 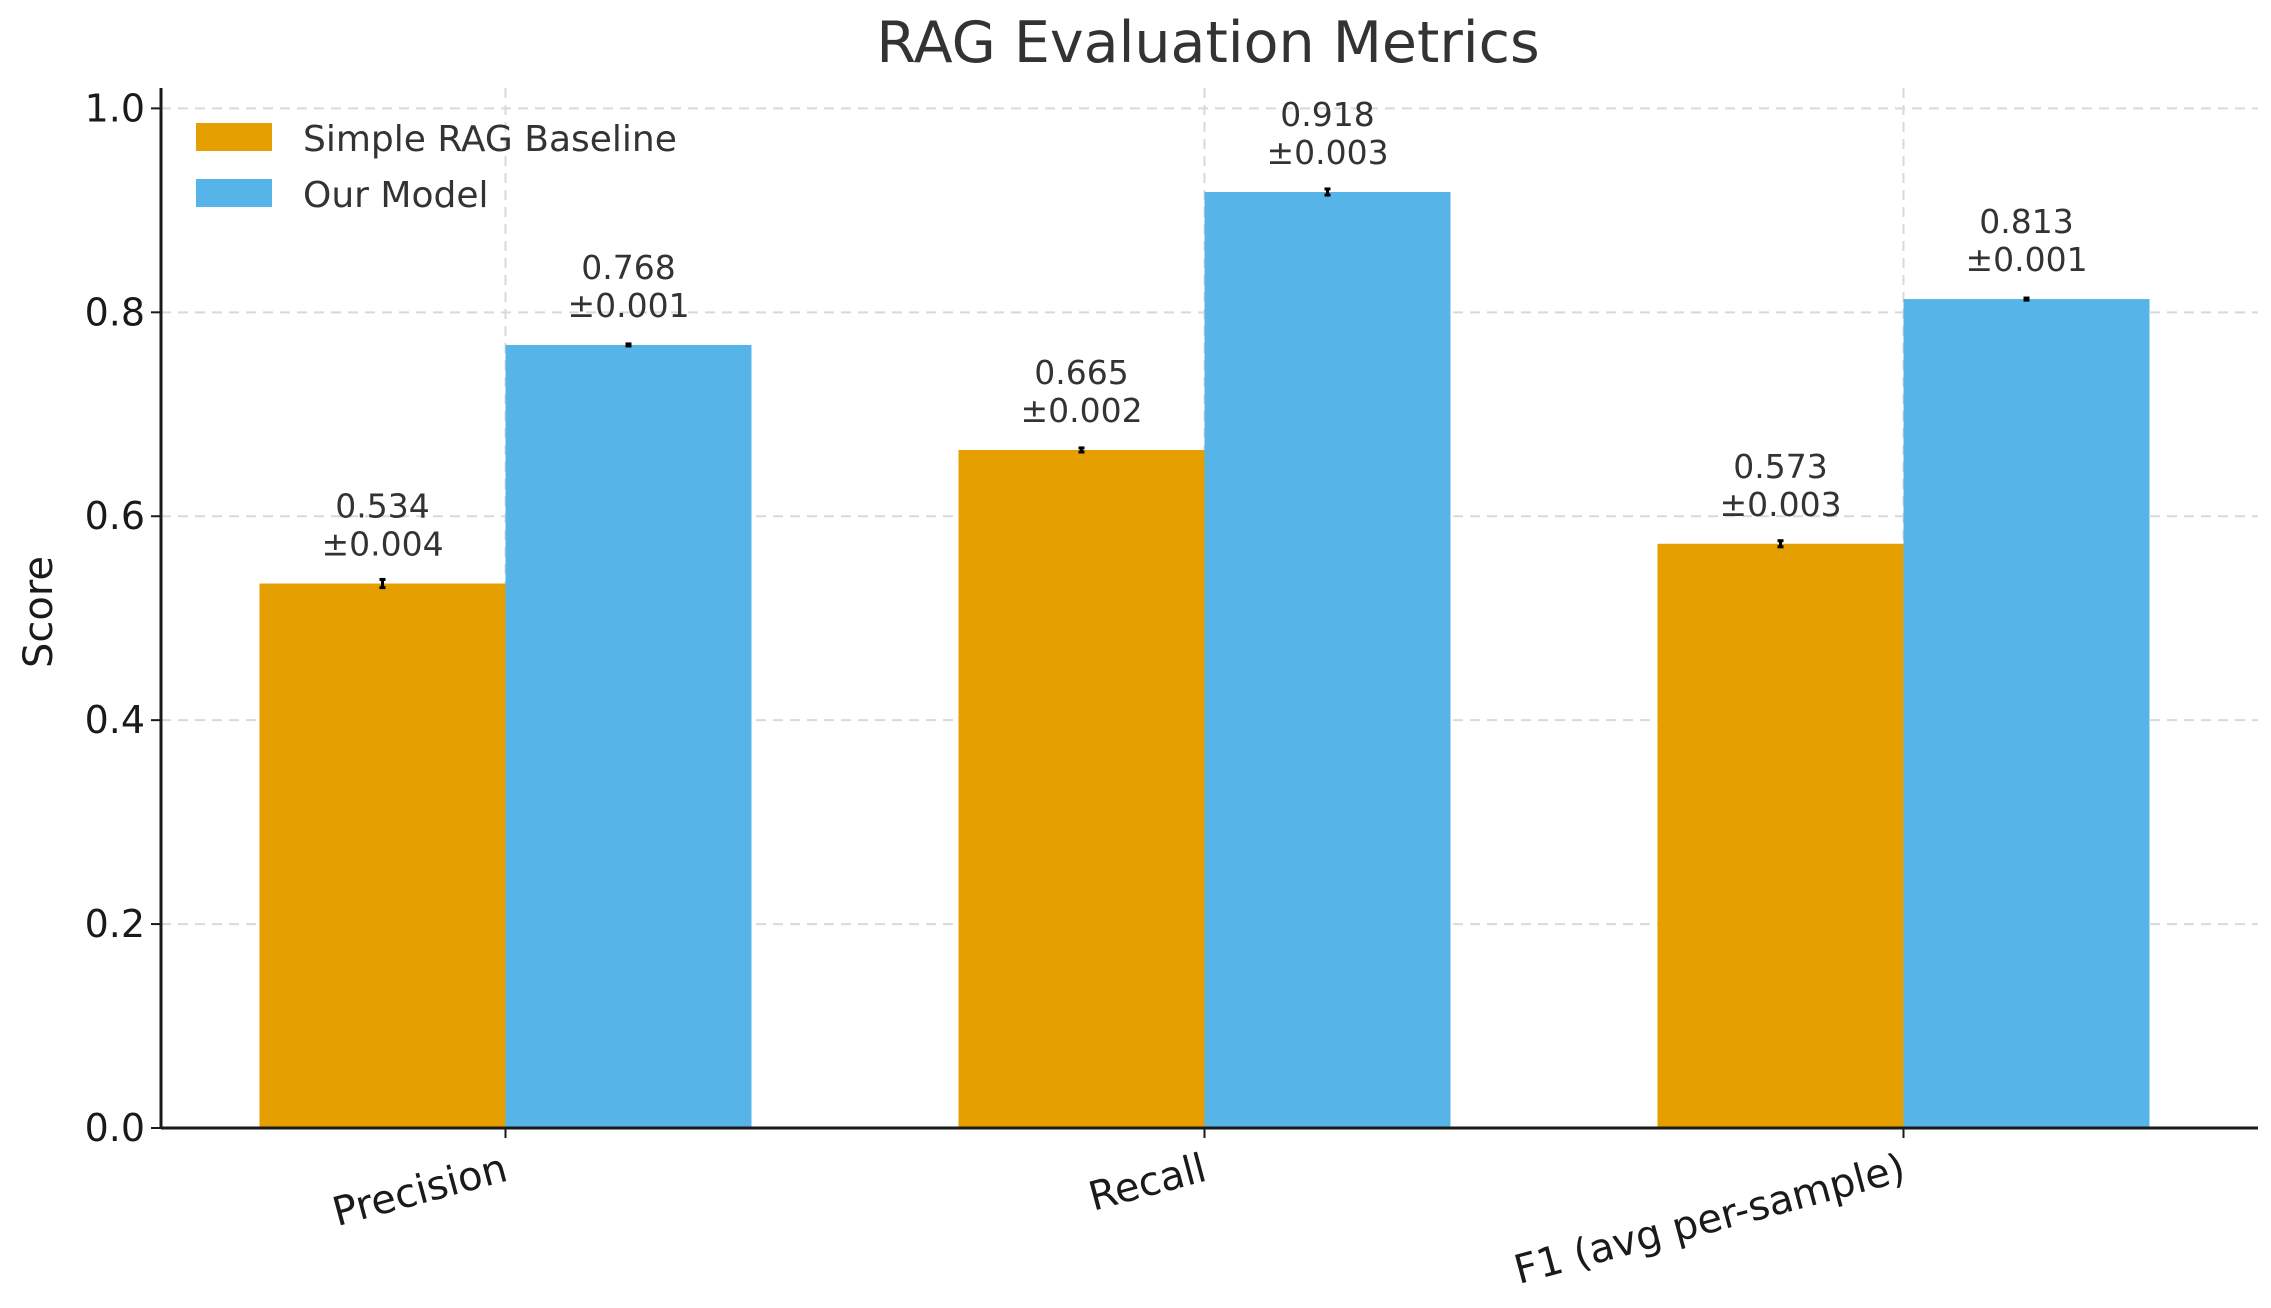 I want to click on data-value-label: 0.918, so click(x=1327, y=114).